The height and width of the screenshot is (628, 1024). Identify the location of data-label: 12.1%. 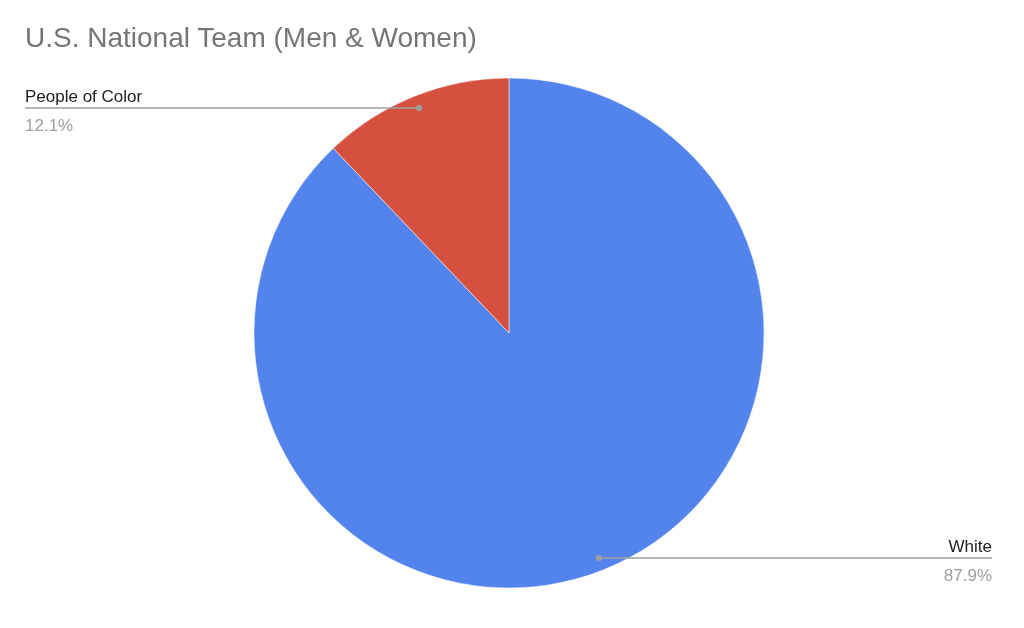
(49, 126).